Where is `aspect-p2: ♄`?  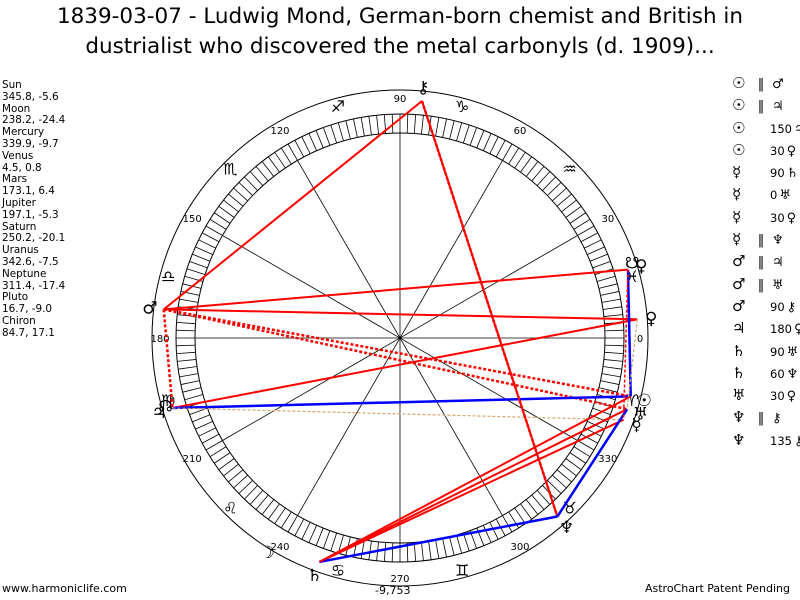 aspect-p2: ♄ is located at coordinates (792, 174).